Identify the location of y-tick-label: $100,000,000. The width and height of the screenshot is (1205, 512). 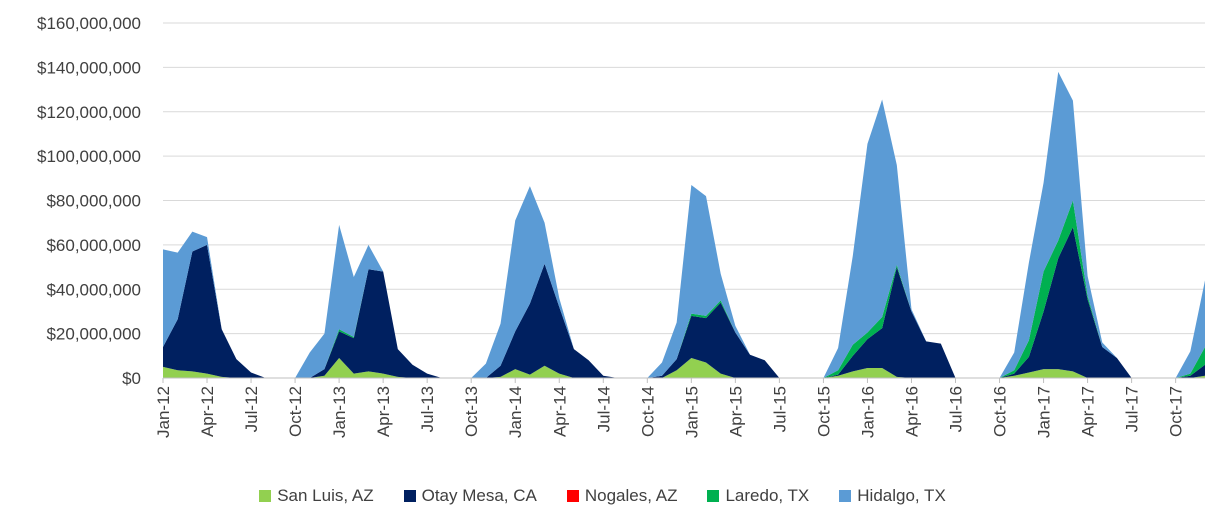
(89, 156).